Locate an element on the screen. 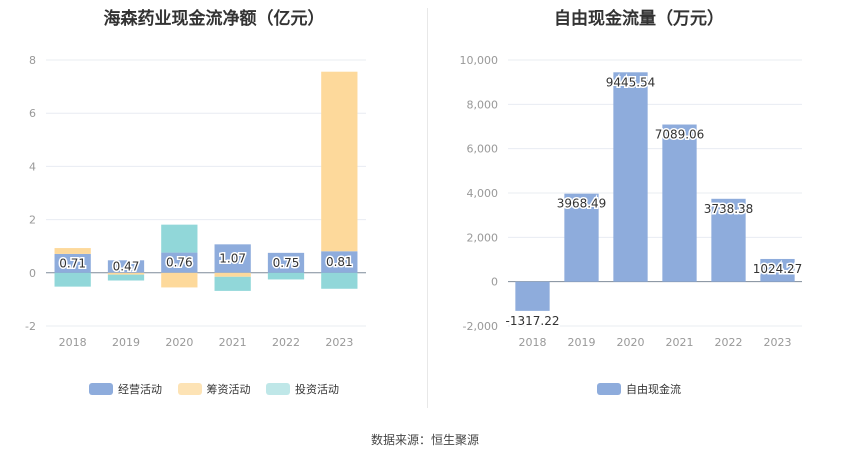  data-label: 1.07 is located at coordinates (232, 259).